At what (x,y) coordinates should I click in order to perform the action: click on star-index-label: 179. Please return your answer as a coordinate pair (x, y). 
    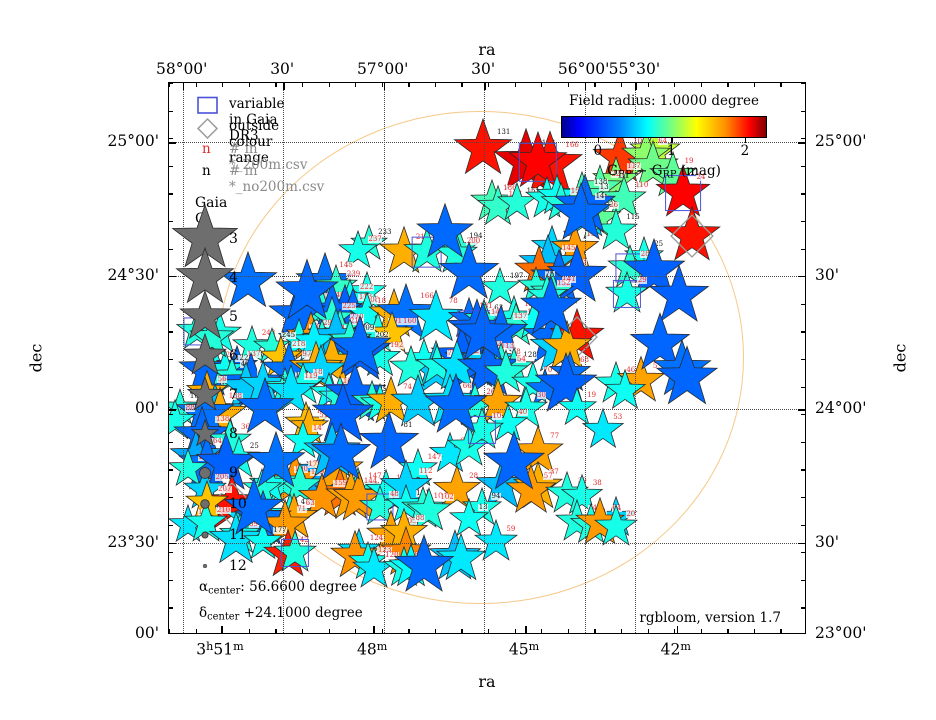
    Looking at the image, I should click on (315, 464).